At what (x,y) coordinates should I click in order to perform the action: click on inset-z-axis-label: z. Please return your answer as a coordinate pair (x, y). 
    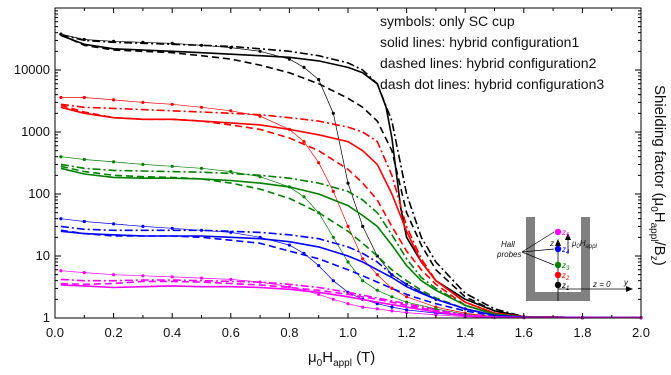
    Looking at the image, I should click on (551, 243).